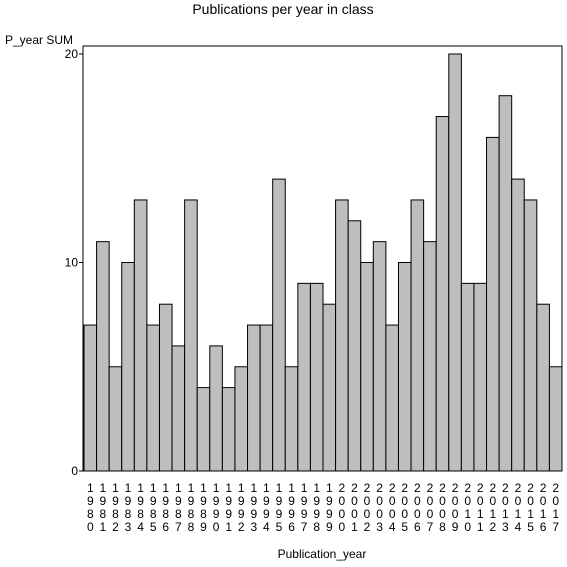  I want to click on bar-1983, so click(128, 367).